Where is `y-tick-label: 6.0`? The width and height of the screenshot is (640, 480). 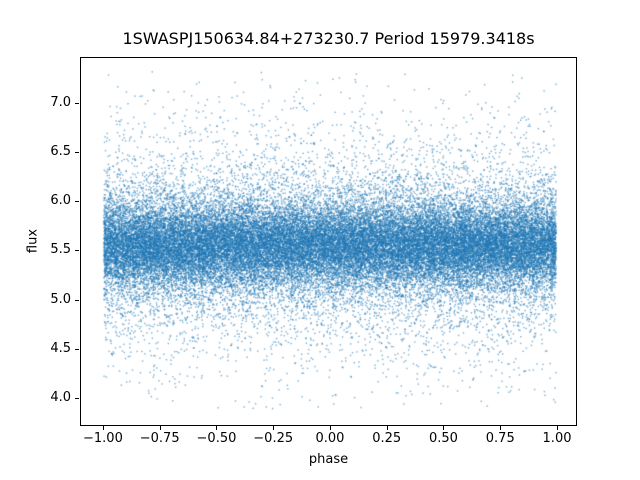 y-tick-label: 6.0 is located at coordinates (60, 201).